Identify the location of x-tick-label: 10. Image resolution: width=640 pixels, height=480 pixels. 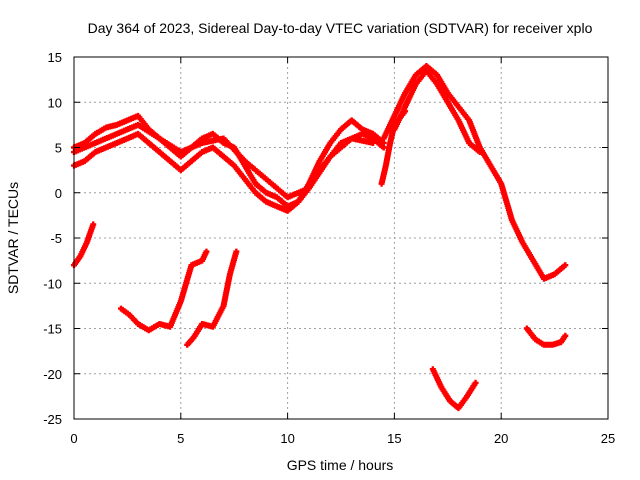
(287, 438).